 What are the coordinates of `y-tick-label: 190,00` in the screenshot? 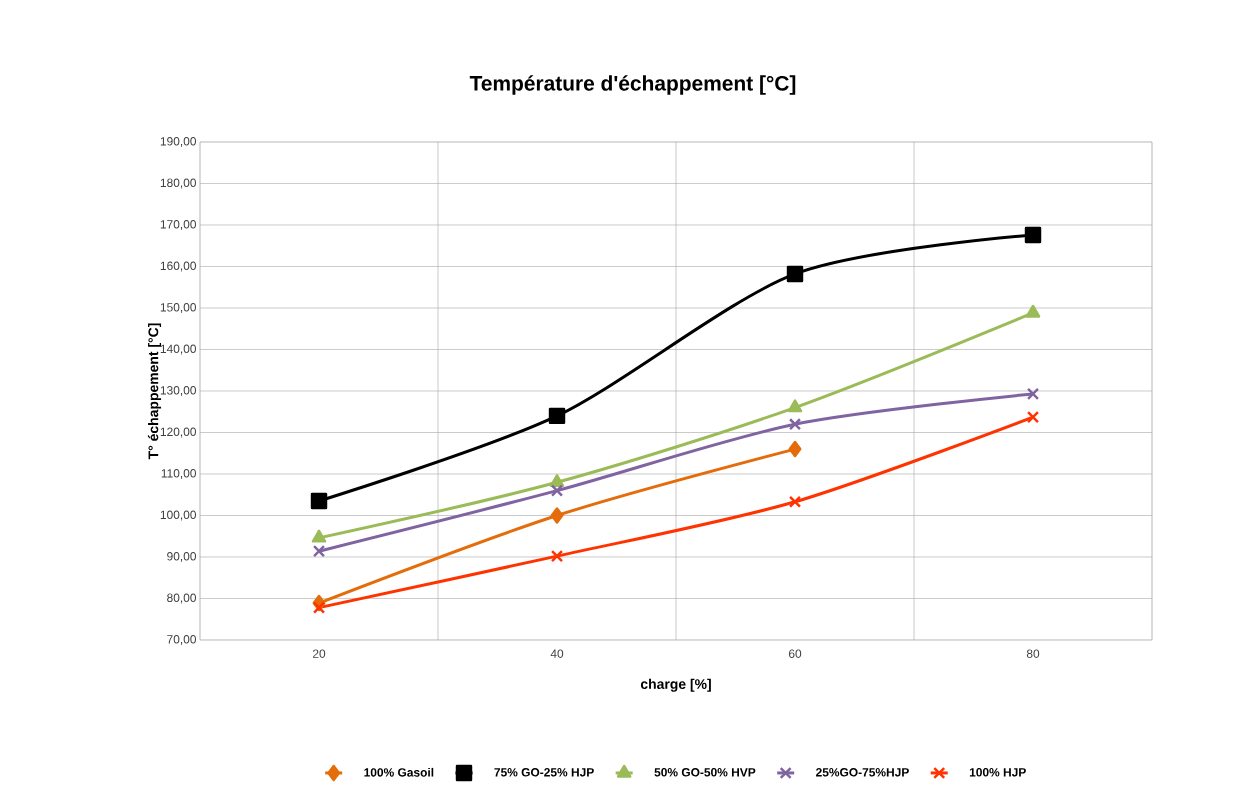 It's located at (178, 142).